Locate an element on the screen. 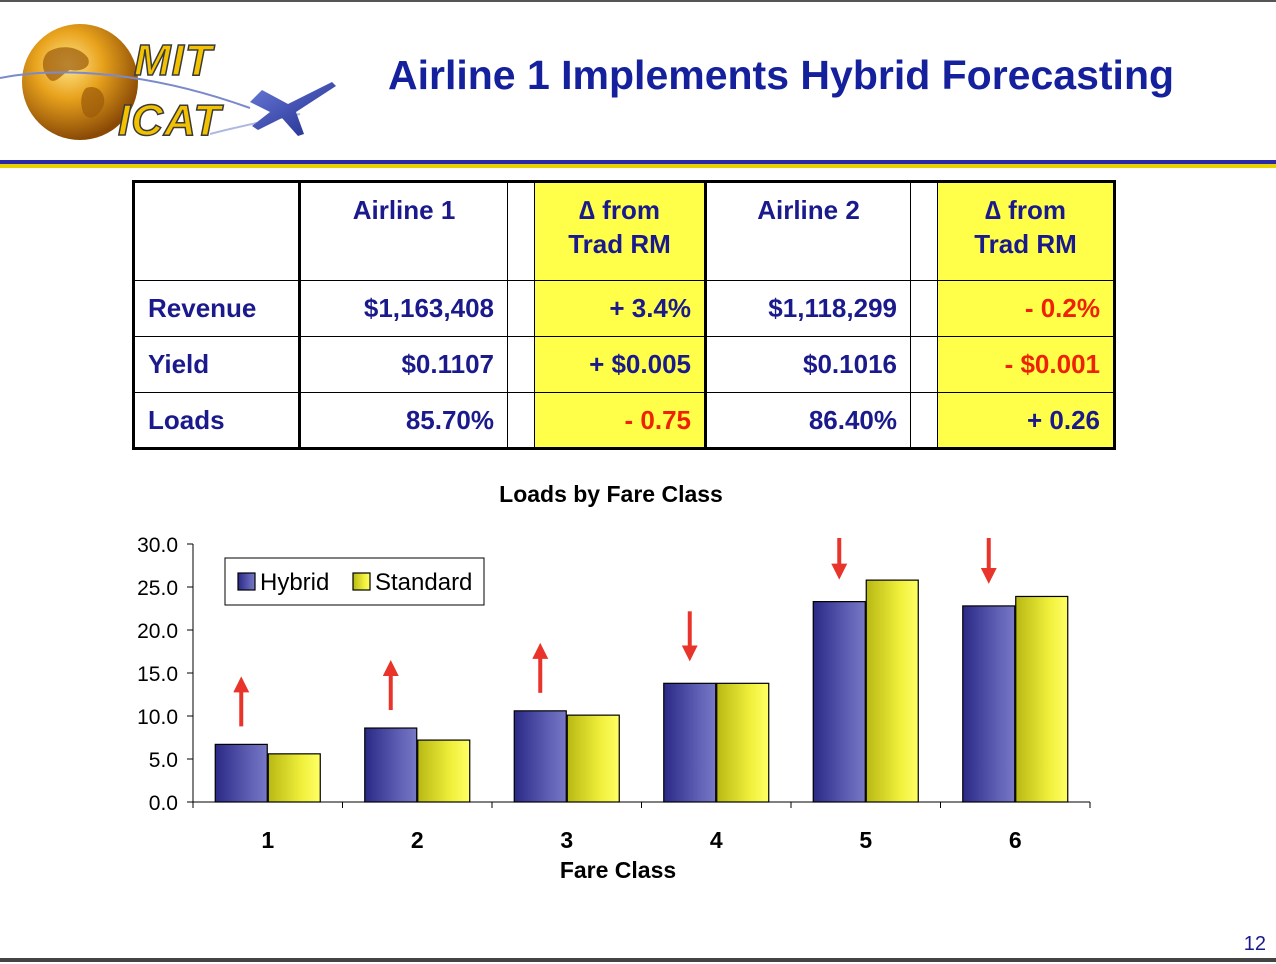 The height and width of the screenshot is (964, 1276). airline-2-delta: + 0.26 is located at coordinates (1026, 420).